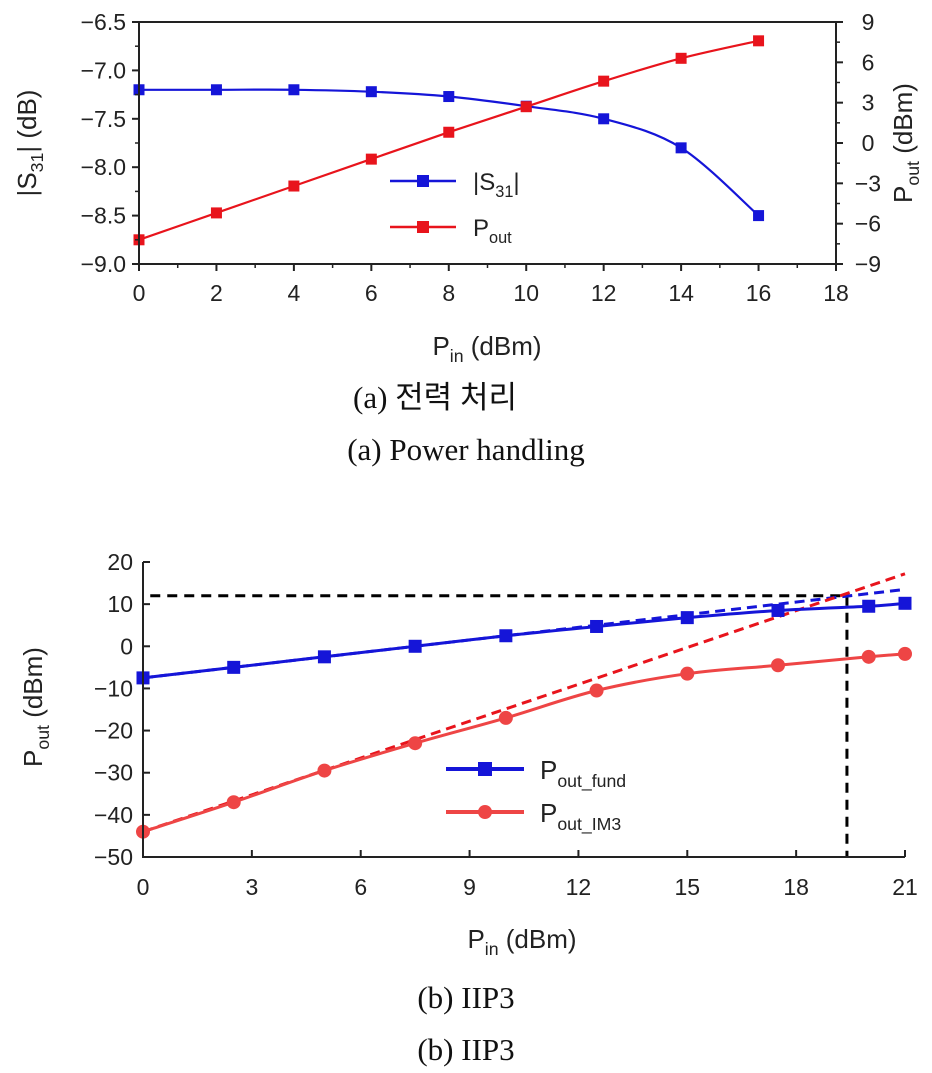 This screenshot has height=1073, width=932. I want to click on y-left-tick-label: −8.5, so click(103, 216).